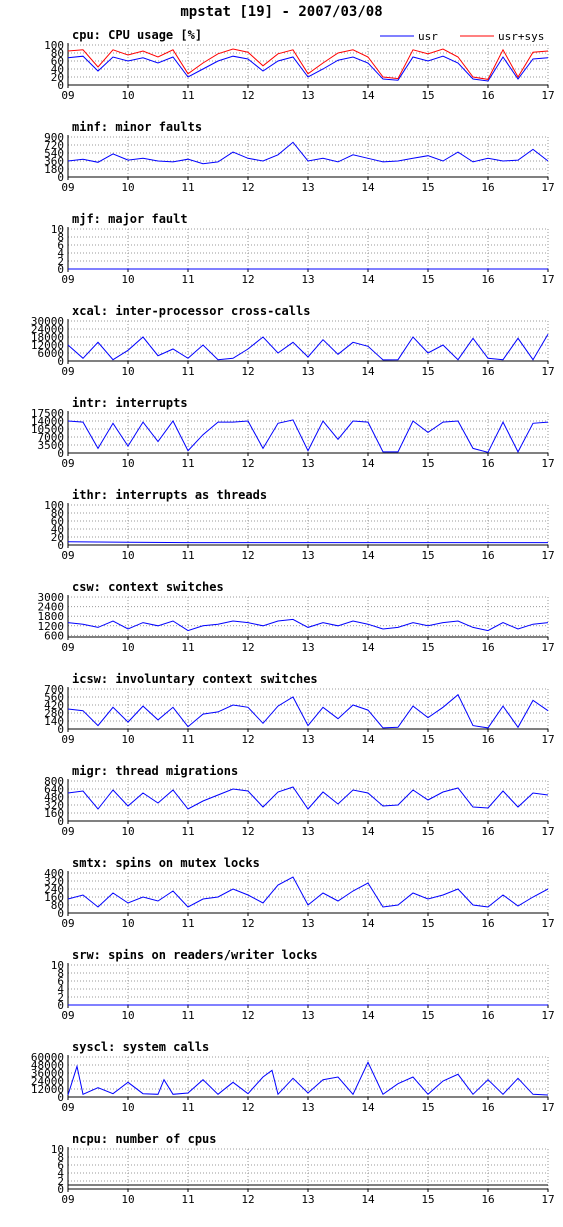  What do you see at coordinates (148, 587) in the screenshot?
I see `chart-title: csw: context switches` at bounding box center [148, 587].